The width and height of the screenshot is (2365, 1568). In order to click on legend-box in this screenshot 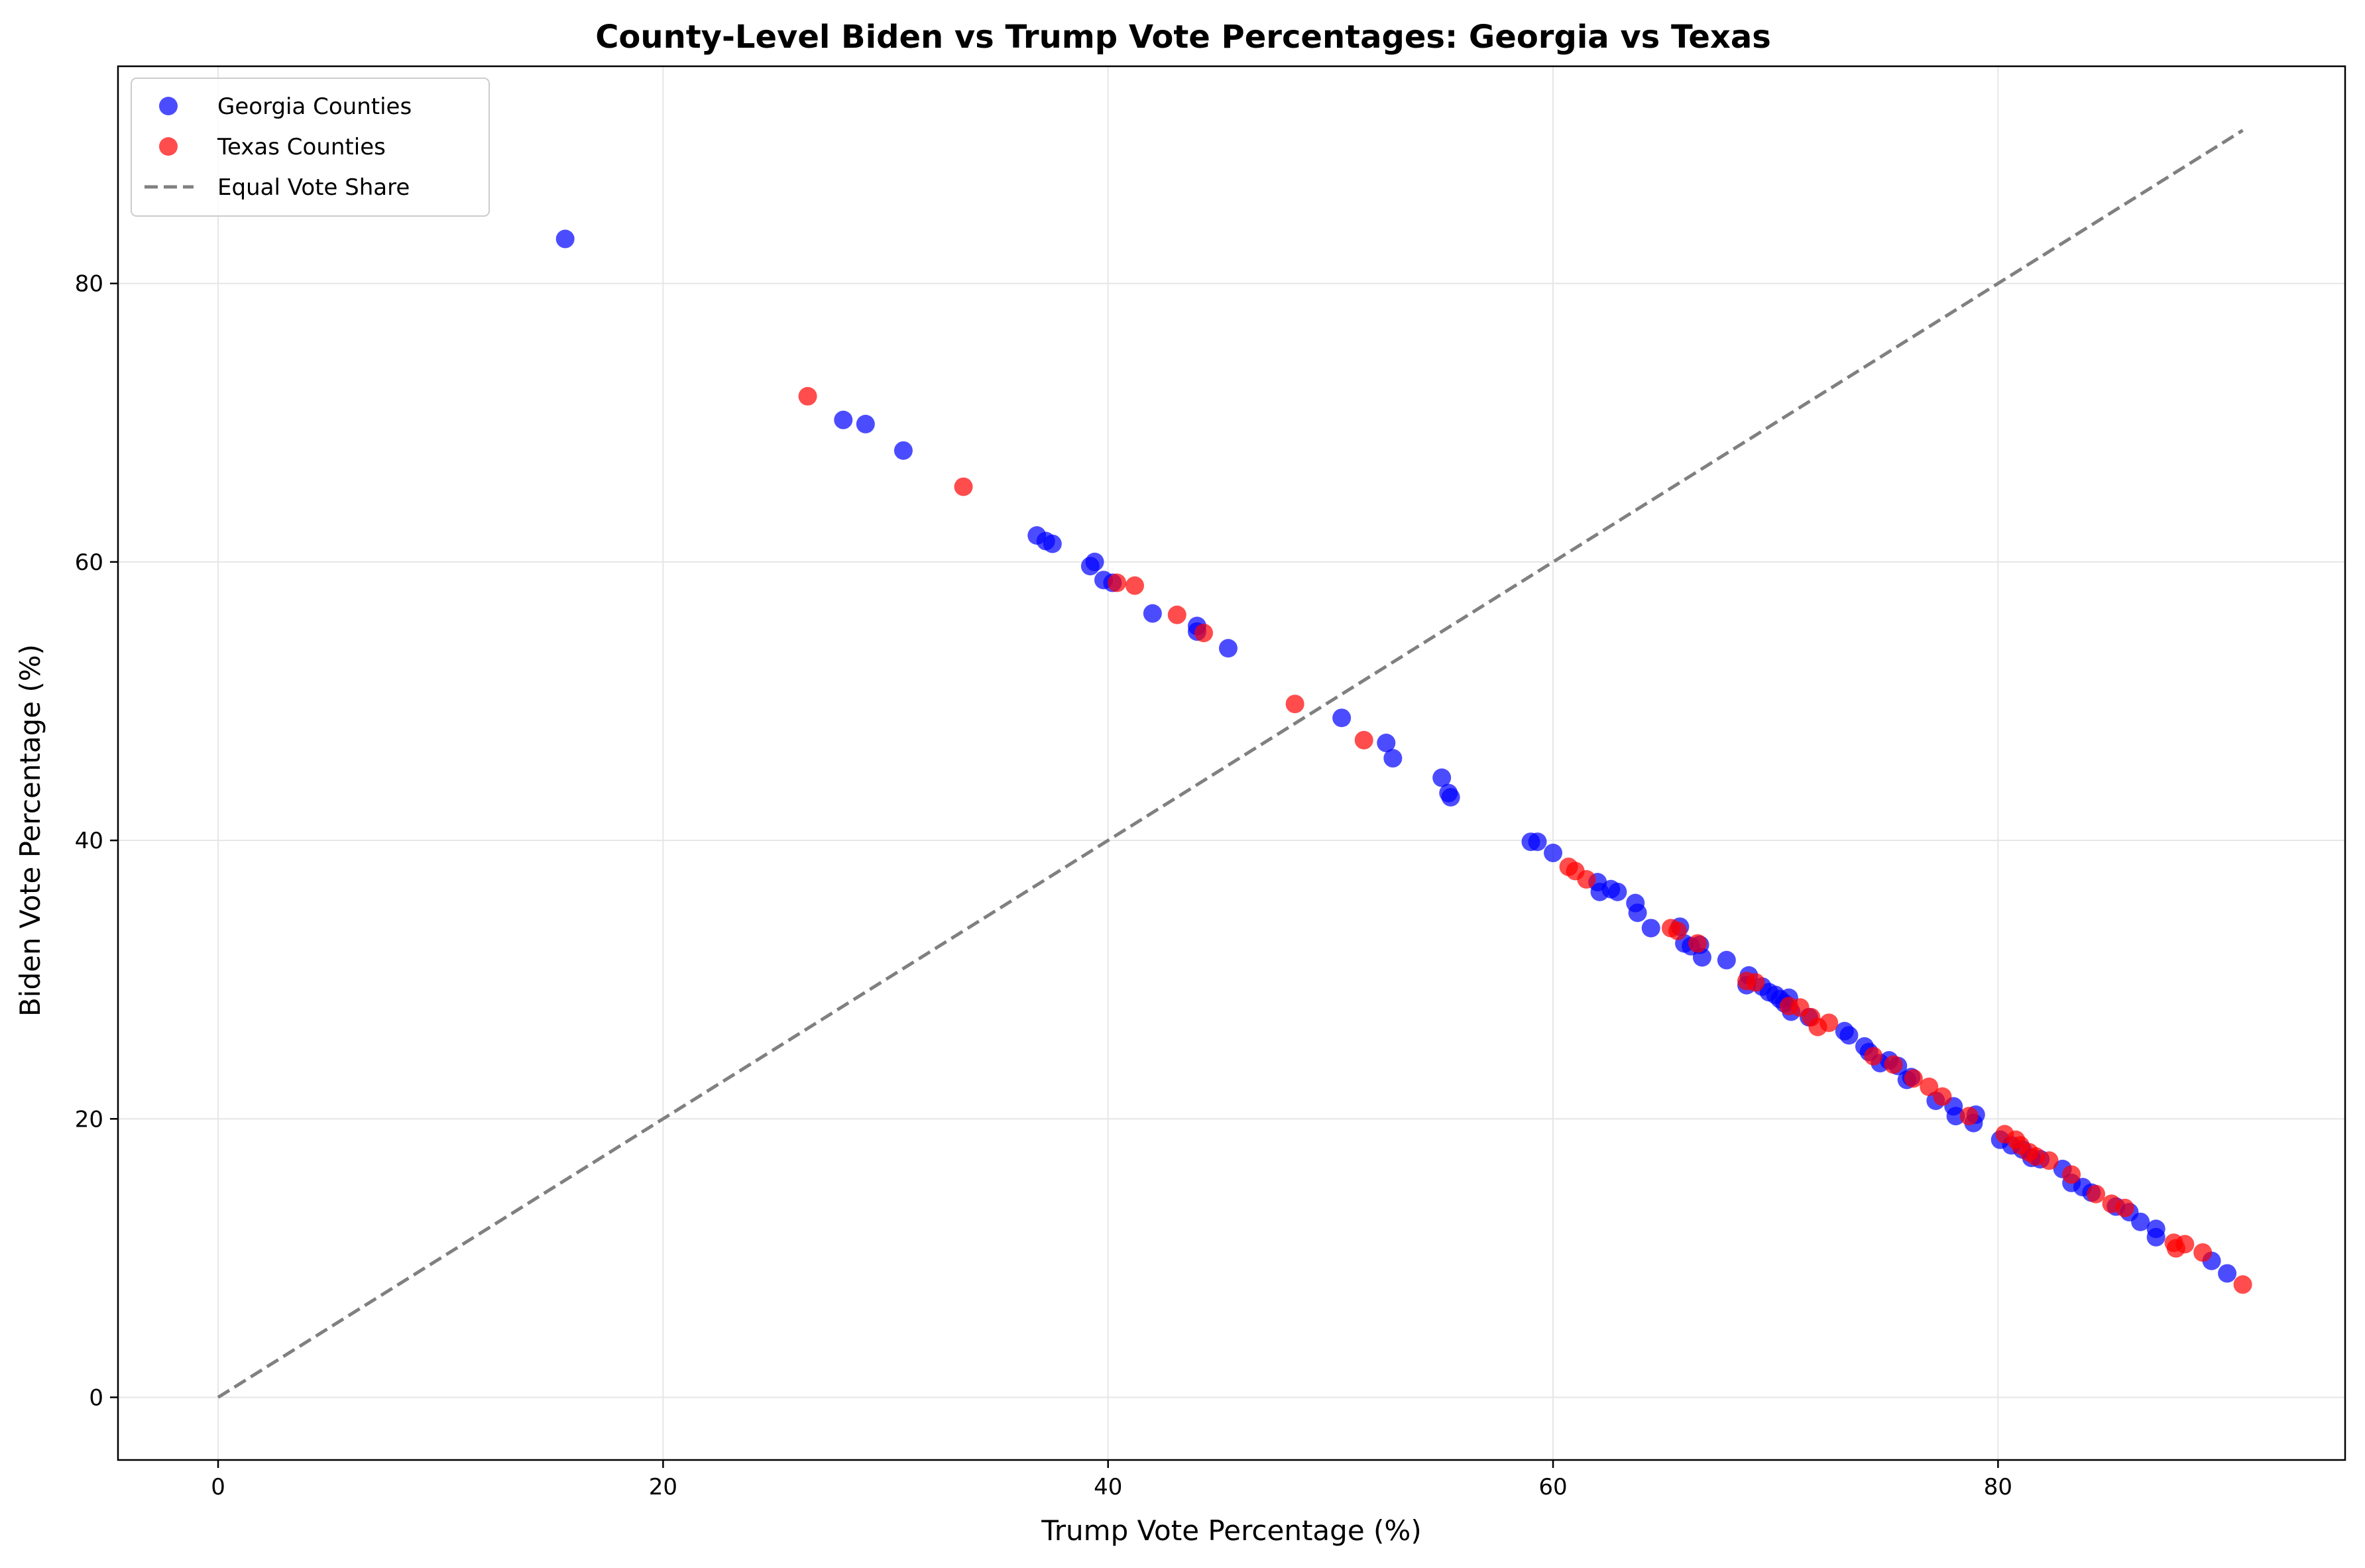, I will do `click(310, 147)`.